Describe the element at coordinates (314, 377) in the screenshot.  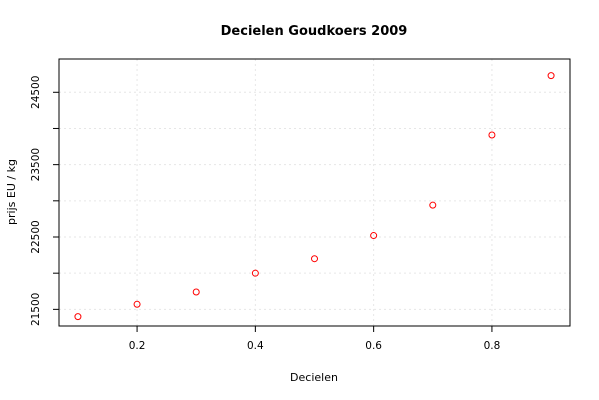
I see `x-axis-title: Decielen` at that location.